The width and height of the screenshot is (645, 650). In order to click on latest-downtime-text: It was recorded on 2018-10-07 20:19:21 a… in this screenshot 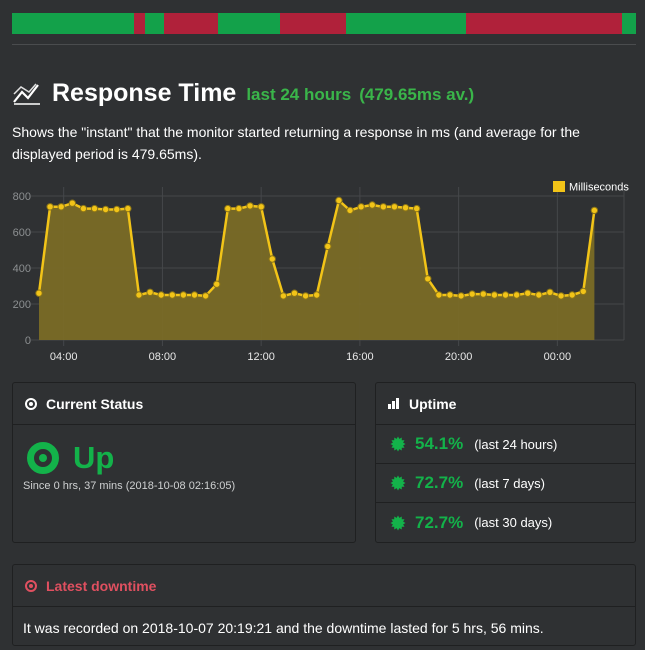, I will do `click(283, 628)`.